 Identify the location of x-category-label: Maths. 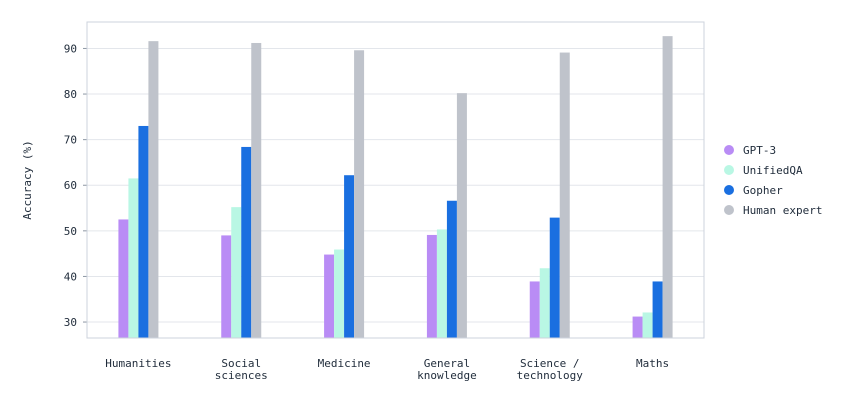
(652, 363).